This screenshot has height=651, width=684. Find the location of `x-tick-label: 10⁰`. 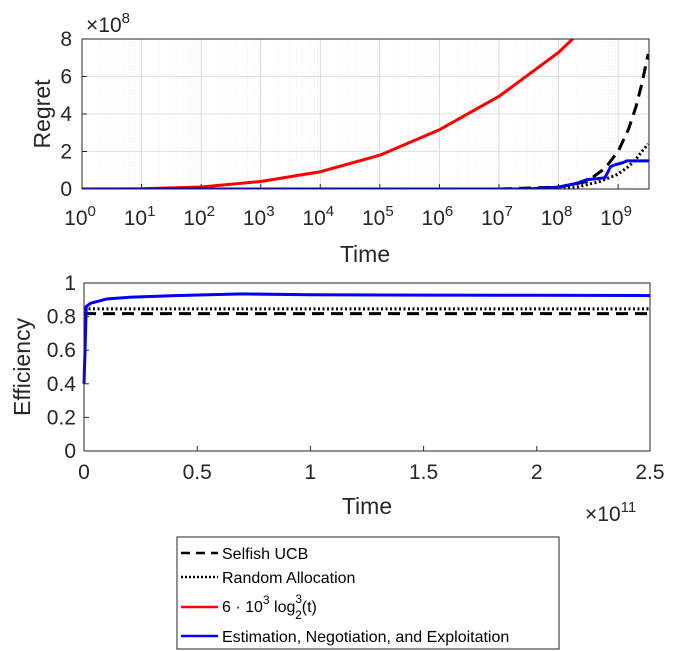

x-tick-label: 10⁰ is located at coordinates (80, 216).